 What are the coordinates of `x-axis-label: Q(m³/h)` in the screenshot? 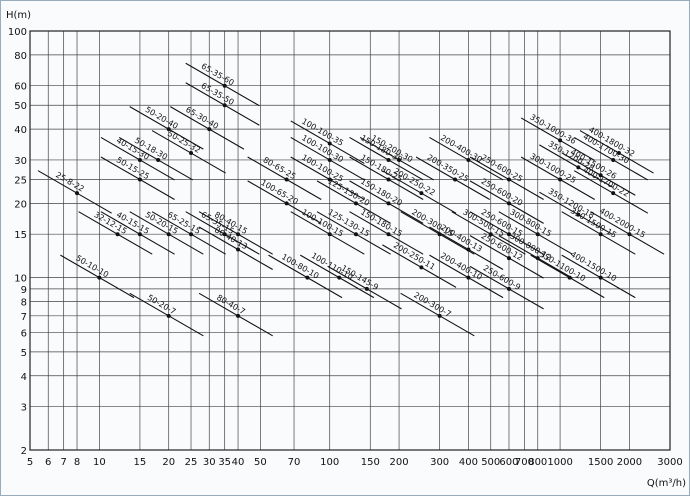 It's located at (666, 483).